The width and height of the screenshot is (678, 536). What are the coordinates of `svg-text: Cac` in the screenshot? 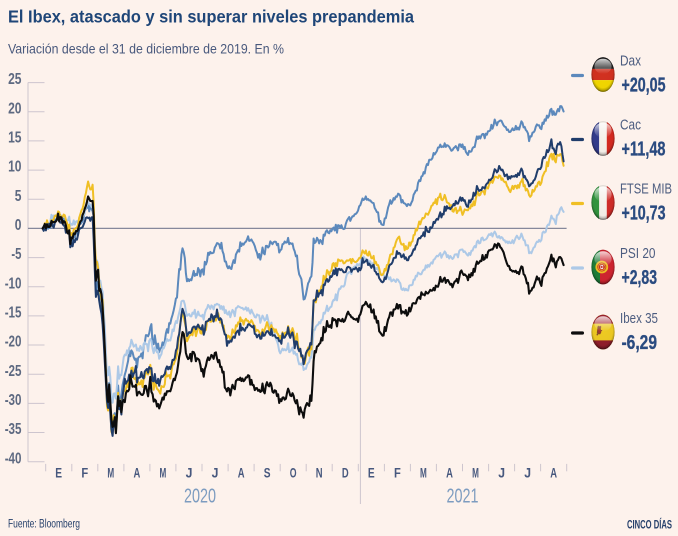 It's located at (630, 126).